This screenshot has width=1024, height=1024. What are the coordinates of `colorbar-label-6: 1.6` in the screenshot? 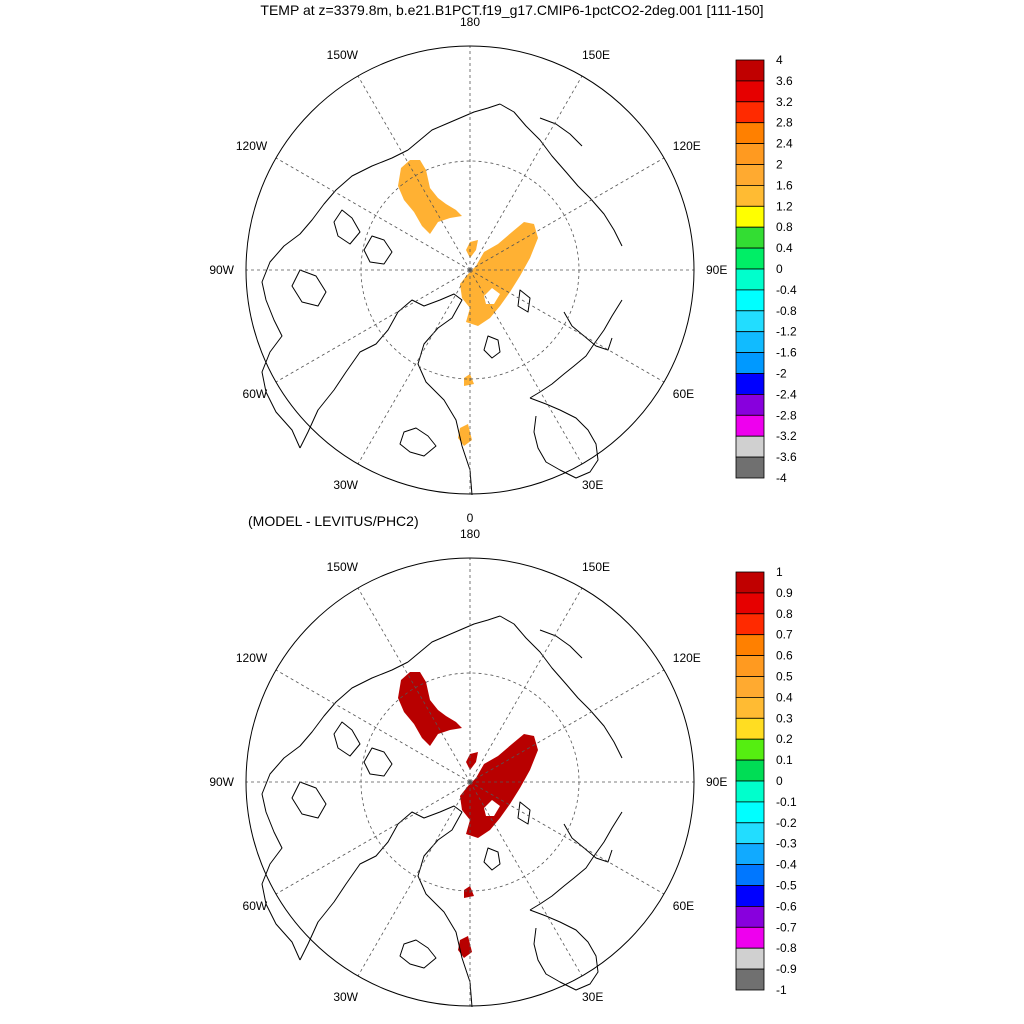 It's located at (784, 185).